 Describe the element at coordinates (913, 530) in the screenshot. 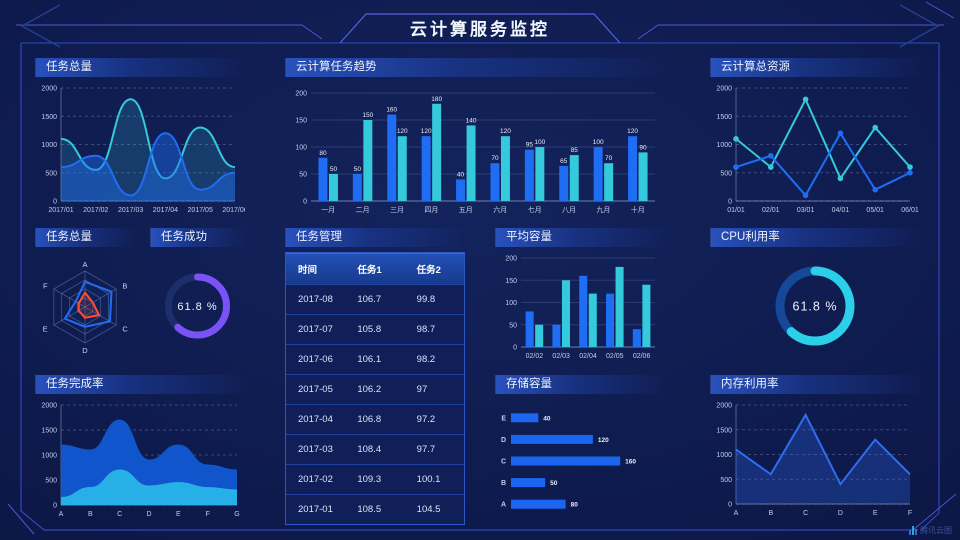

I see `brand-icon` at that location.